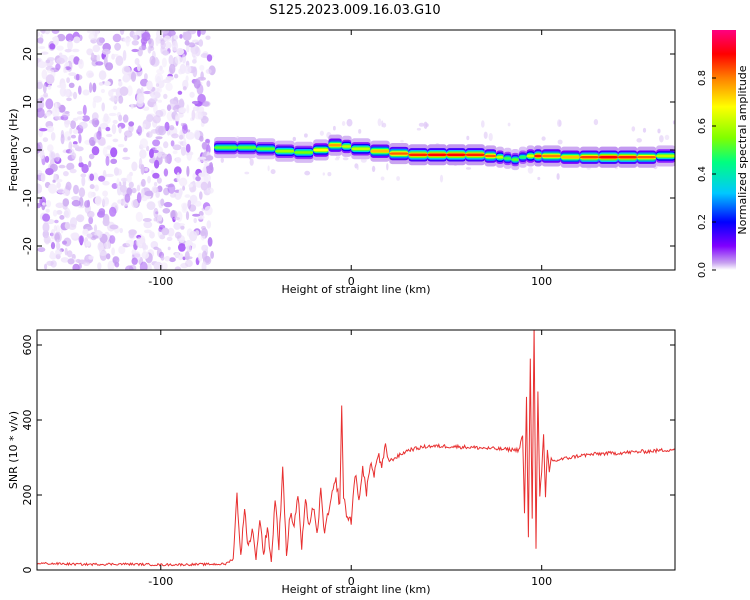  What do you see at coordinates (13, 450) in the screenshot?
I see `snr-y-axis-label: SNR (10 * v/v)` at bounding box center [13, 450].